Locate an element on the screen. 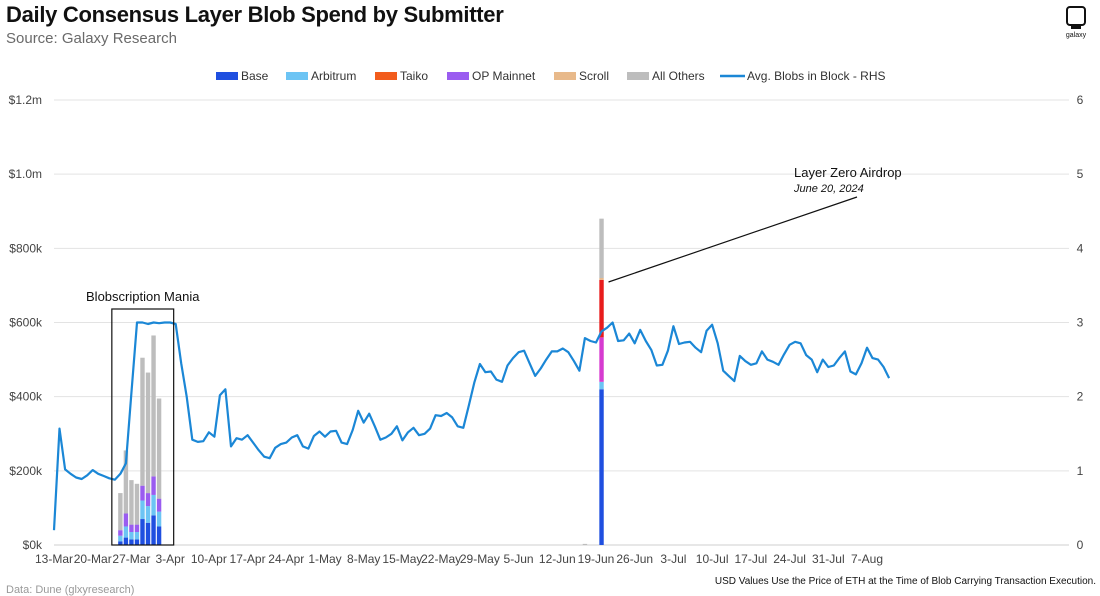  data-source-note: Data: Dune (glxyresearch) is located at coordinates (70, 590).